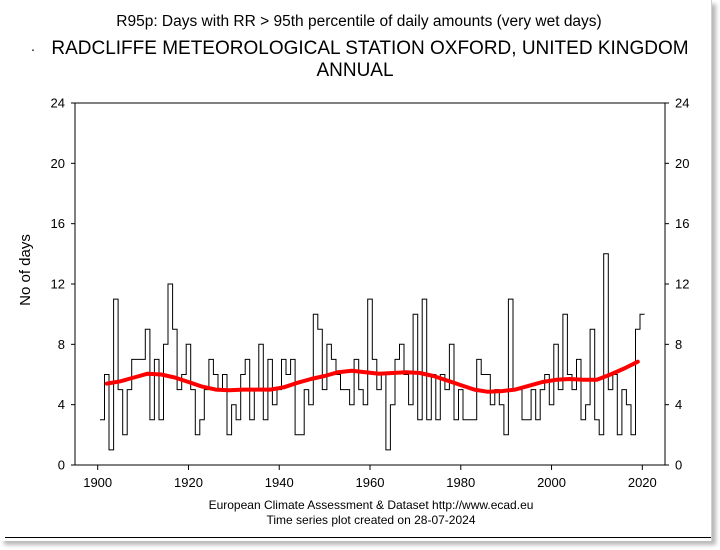 The width and height of the screenshot is (720, 550). What do you see at coordinates (58, 284) in the screenshot?
I see `y-tick-label-left: 12` at bounding box center [58, 284].